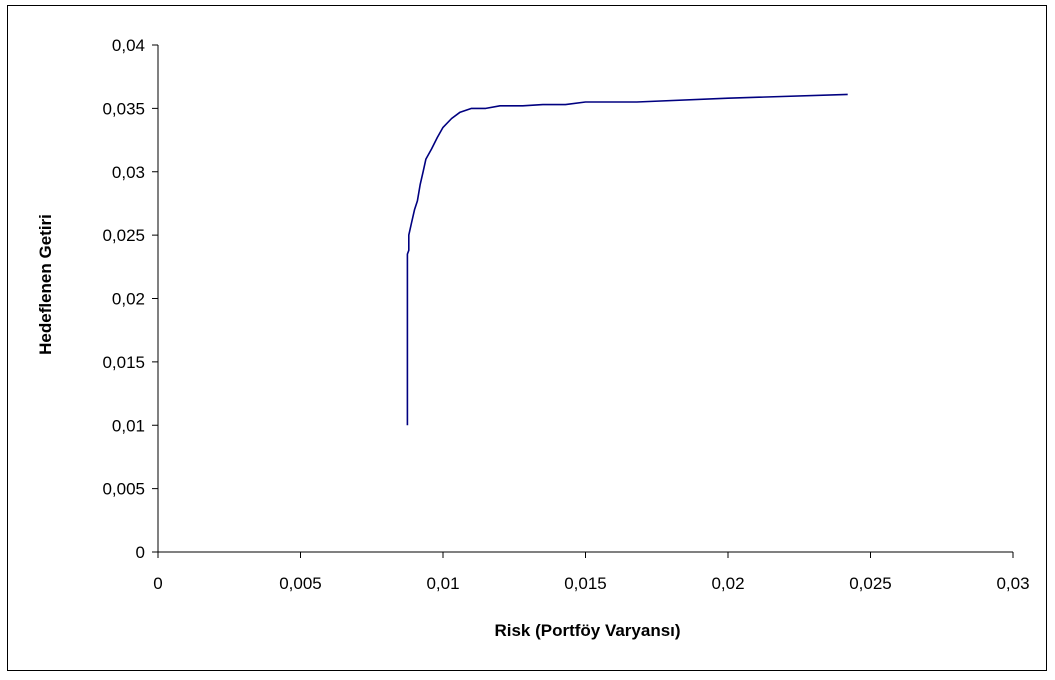 The width and height of the screenshot is (1055, 680). What do you see at coordinates (140, 552) in the screenshot?
I see `y-tick-label: 0` at bounding box center [140, 552].